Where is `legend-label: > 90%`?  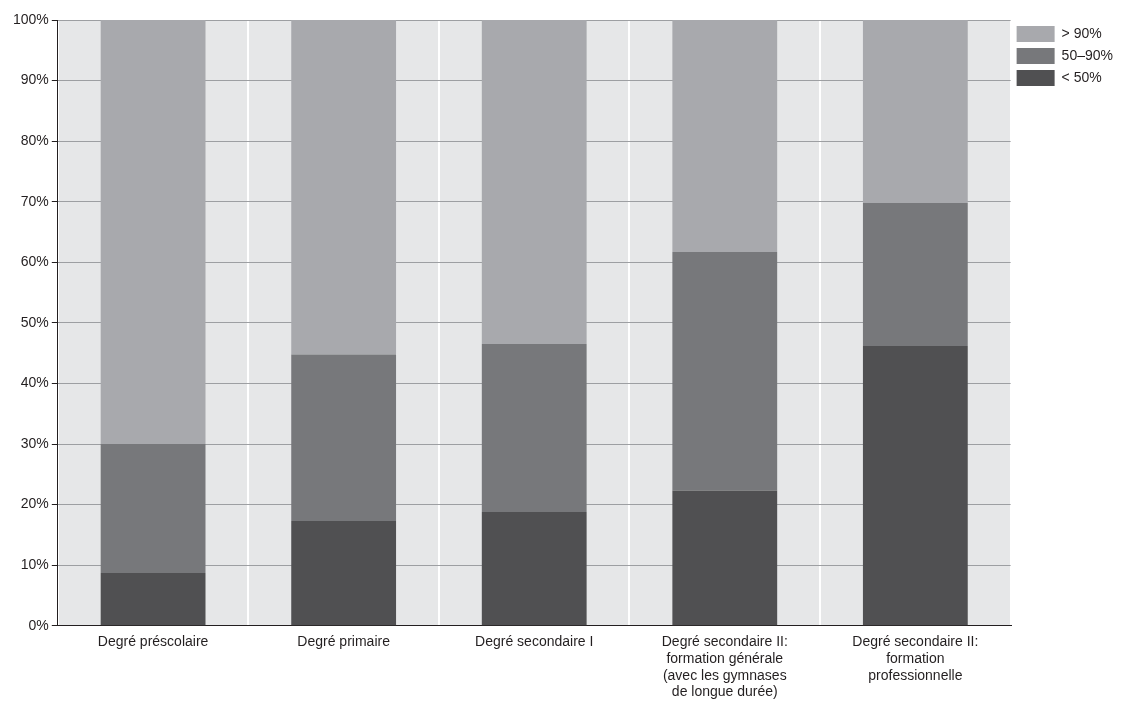 legend-label: > 90% is located at coordinates (1081, 32).